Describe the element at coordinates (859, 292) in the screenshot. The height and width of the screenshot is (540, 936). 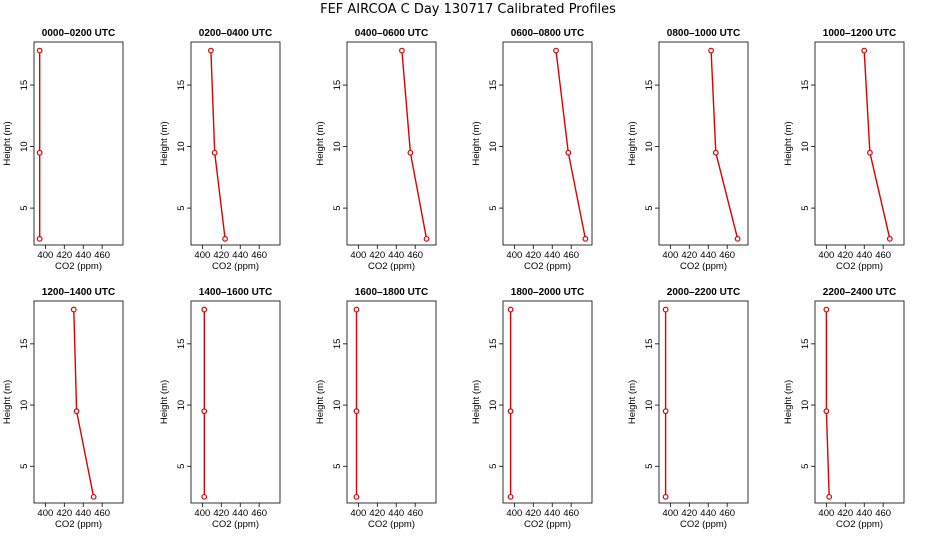
I see `panel-title: 2200–2400 UTC` at that location.